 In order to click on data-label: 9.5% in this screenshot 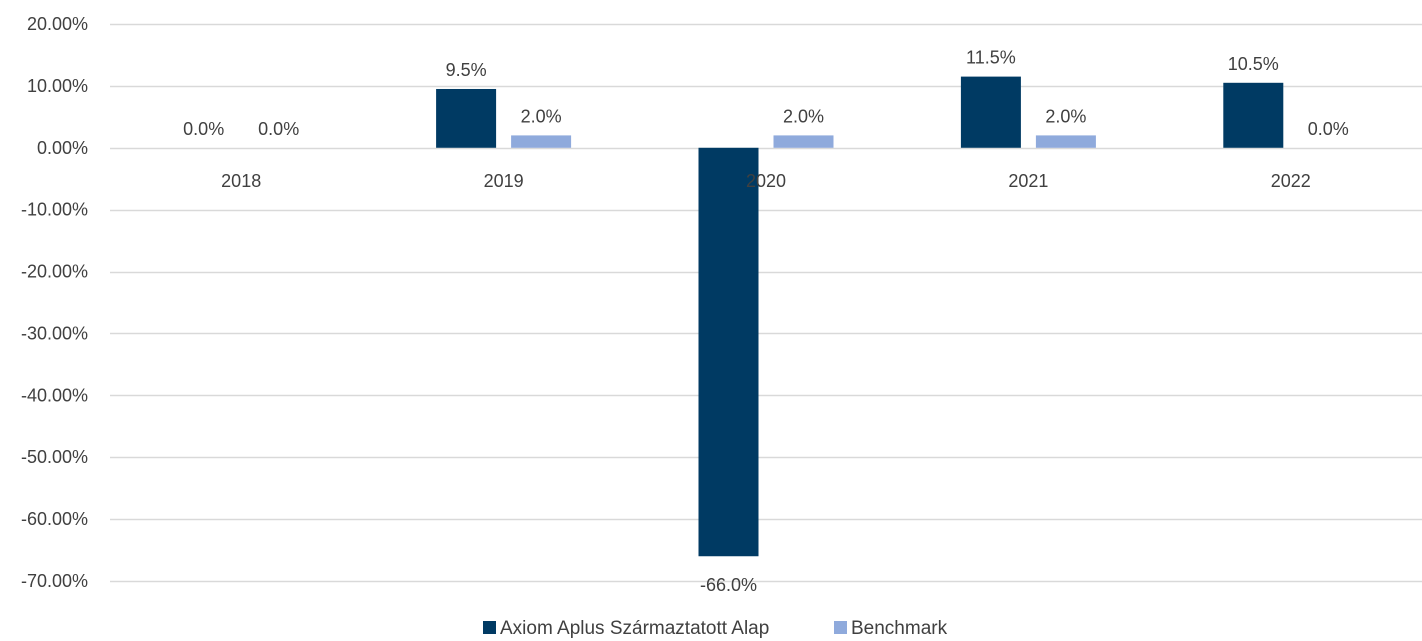, I will do `click(466, 70)`.